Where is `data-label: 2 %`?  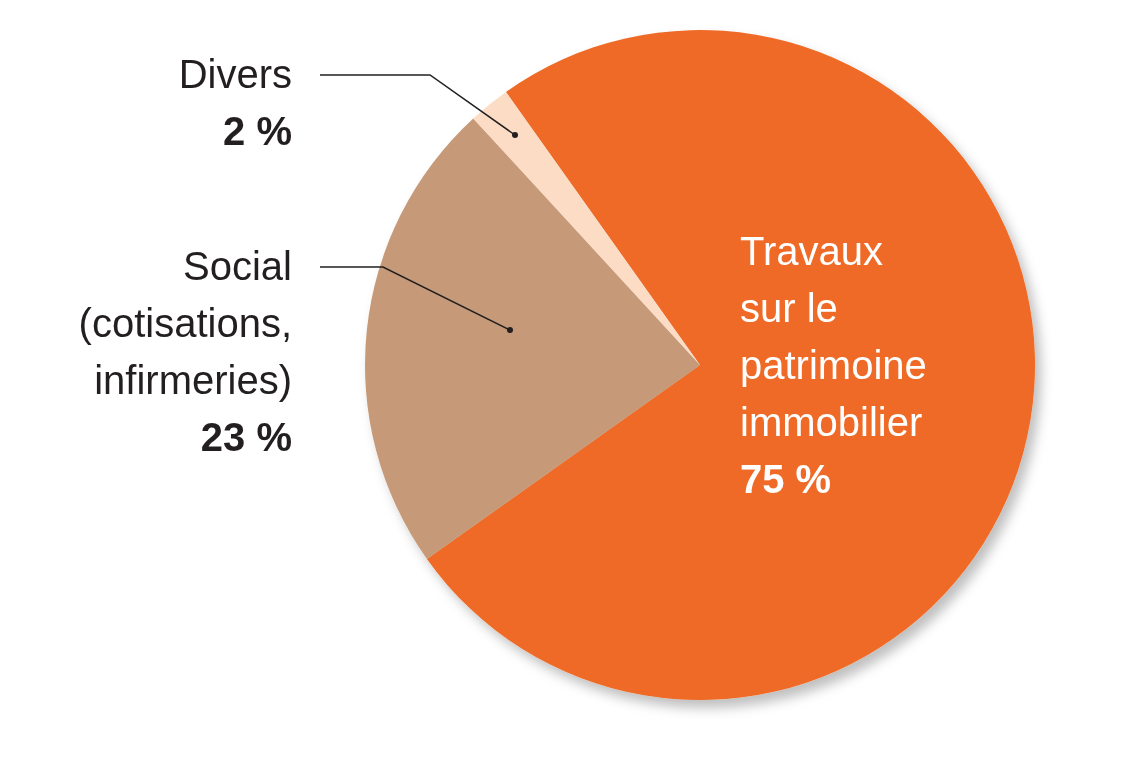 data-label: 2 % is located at coordinates (257, 131).